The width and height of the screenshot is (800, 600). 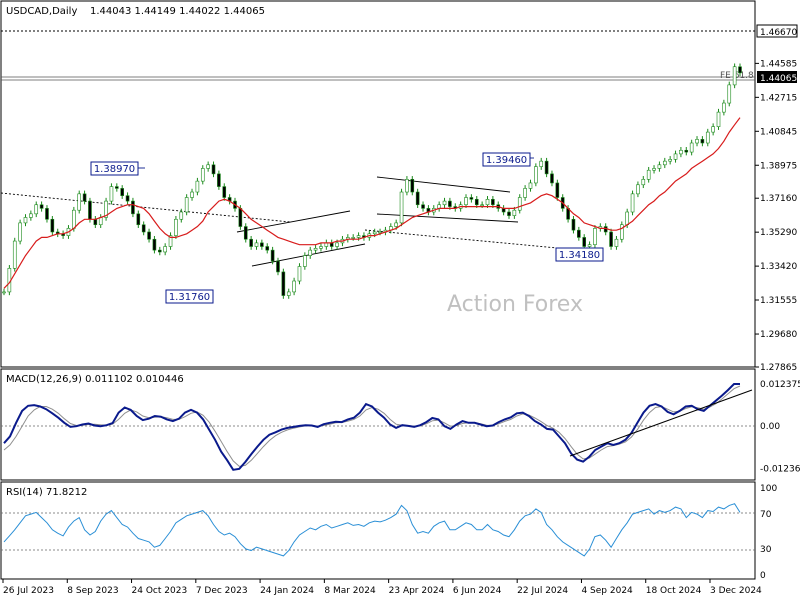 I want to click on channel-upper-line, so click(x=293, y=221).